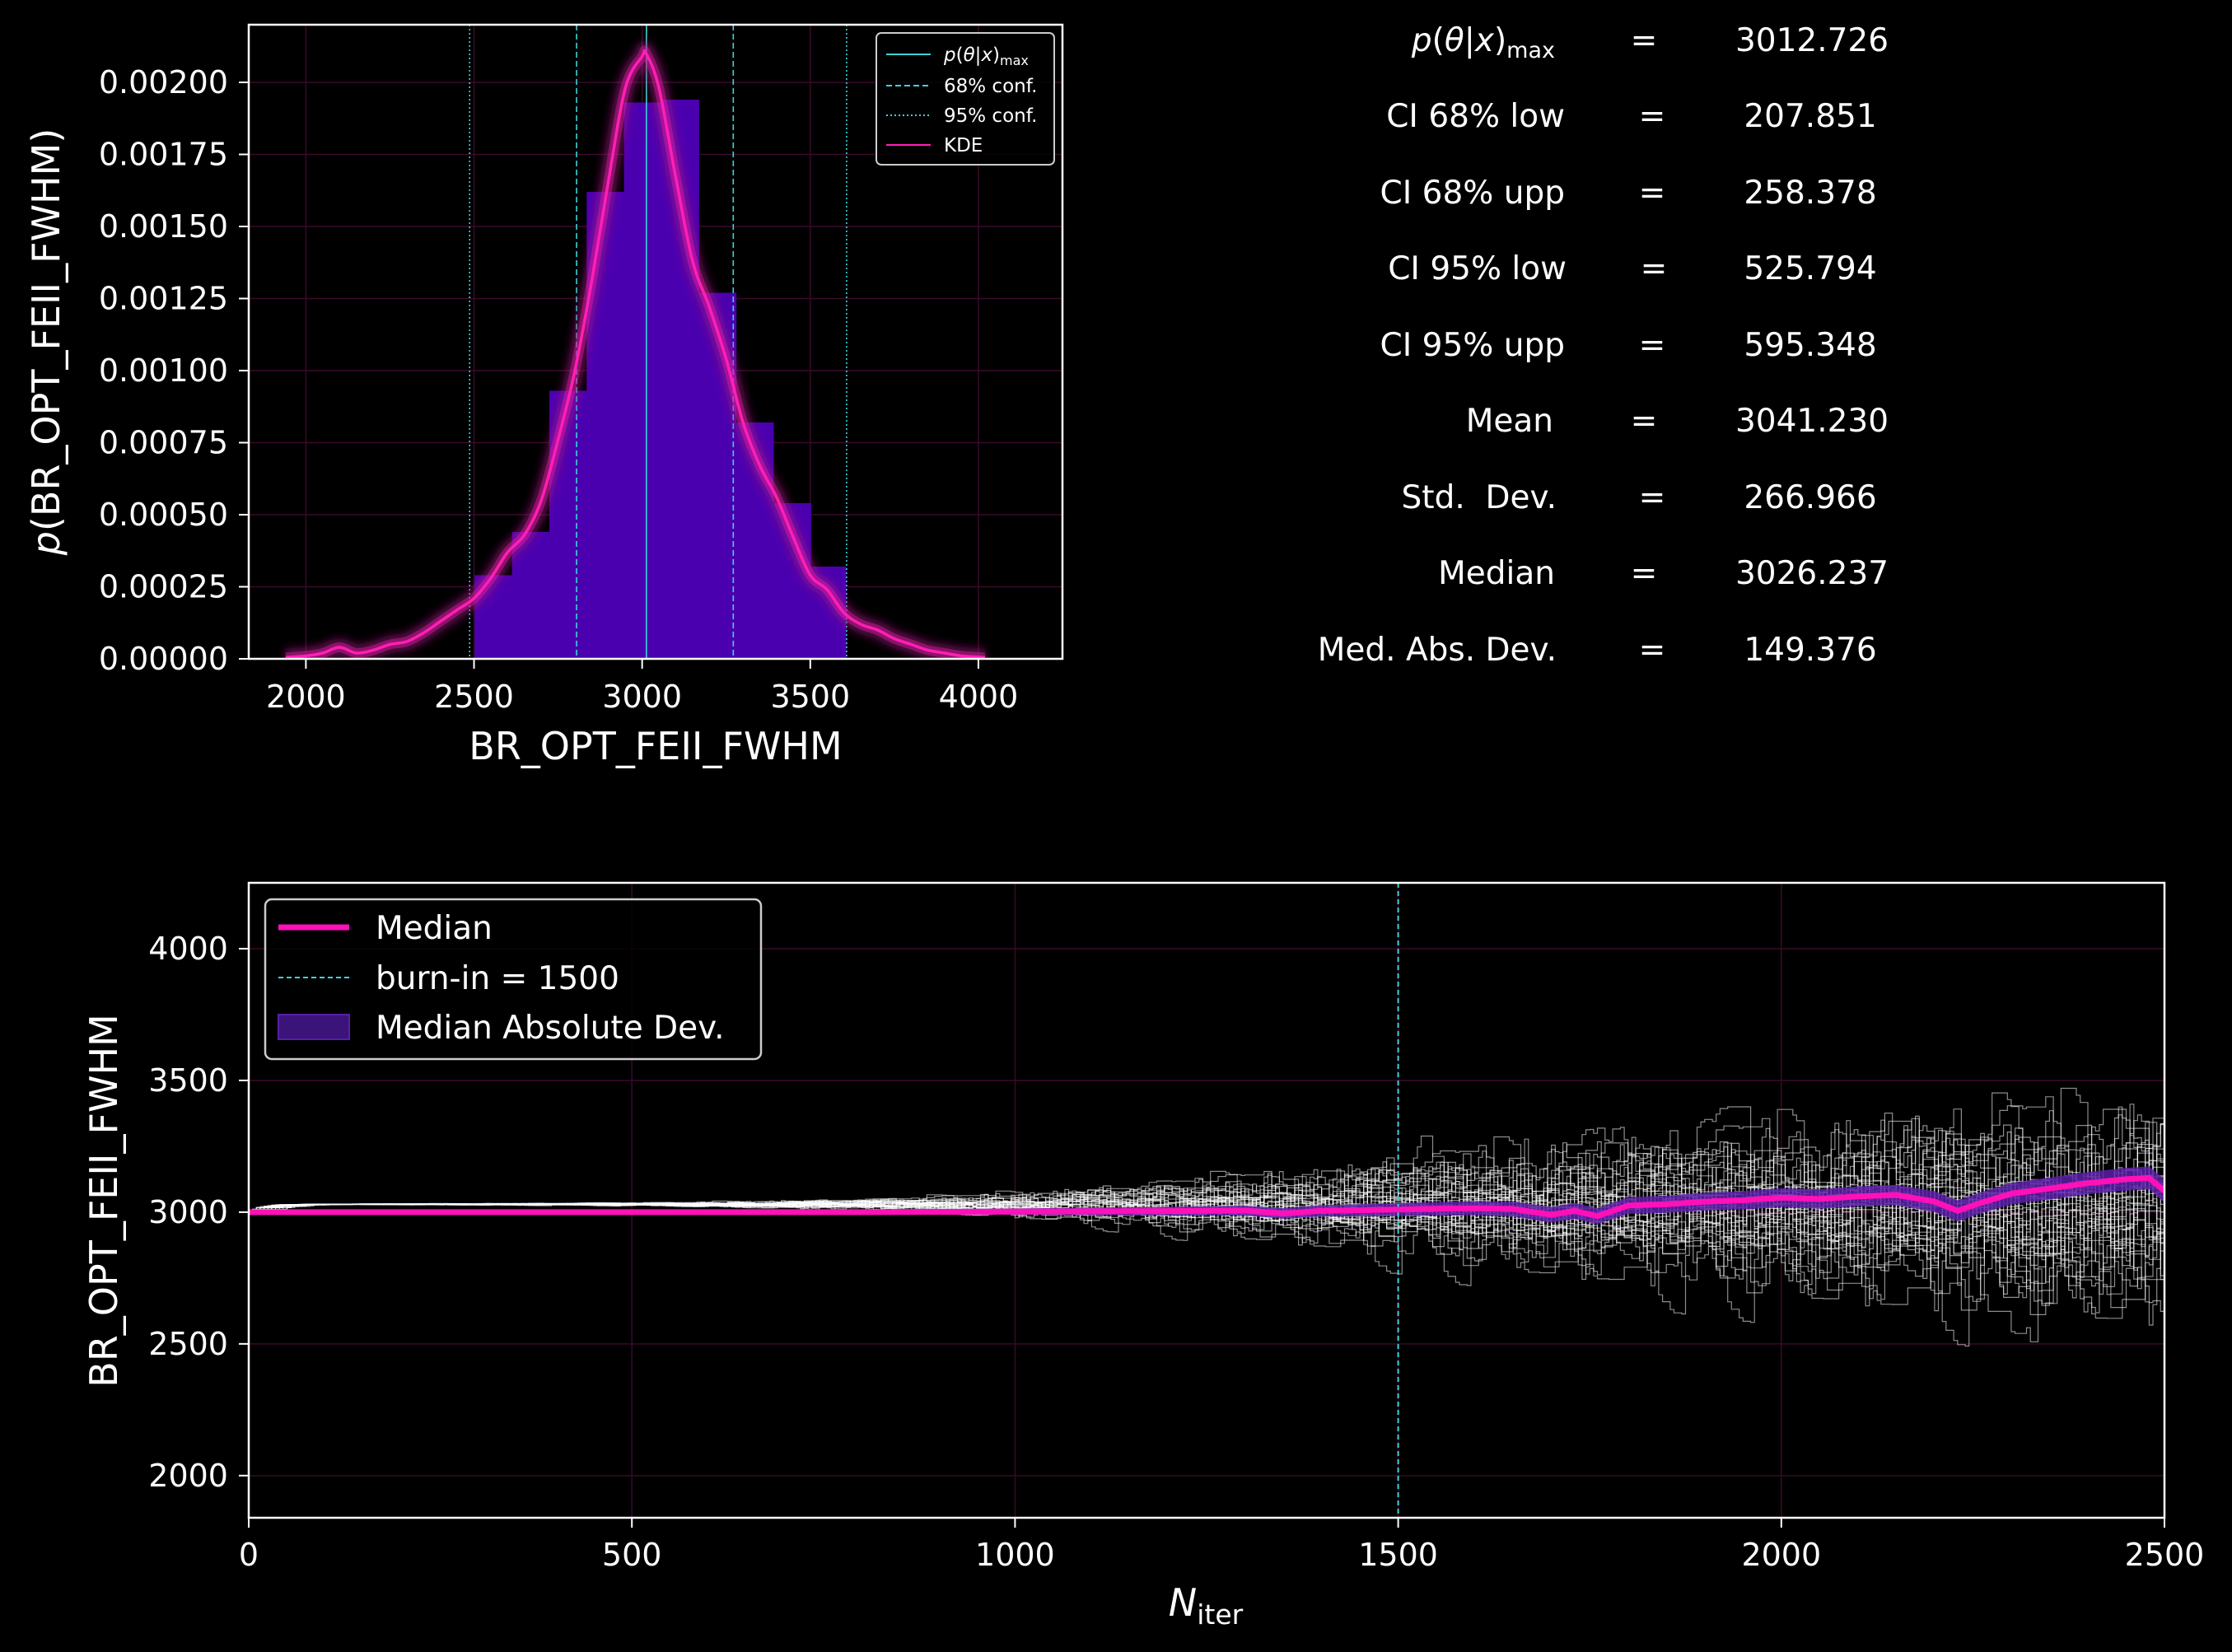 This screenshot has width=2232, height=1652. Describe the element at coordinates (1477, 268) in the screenshot. I see `stat-label-ci95-low: CI 95% low` at that location.